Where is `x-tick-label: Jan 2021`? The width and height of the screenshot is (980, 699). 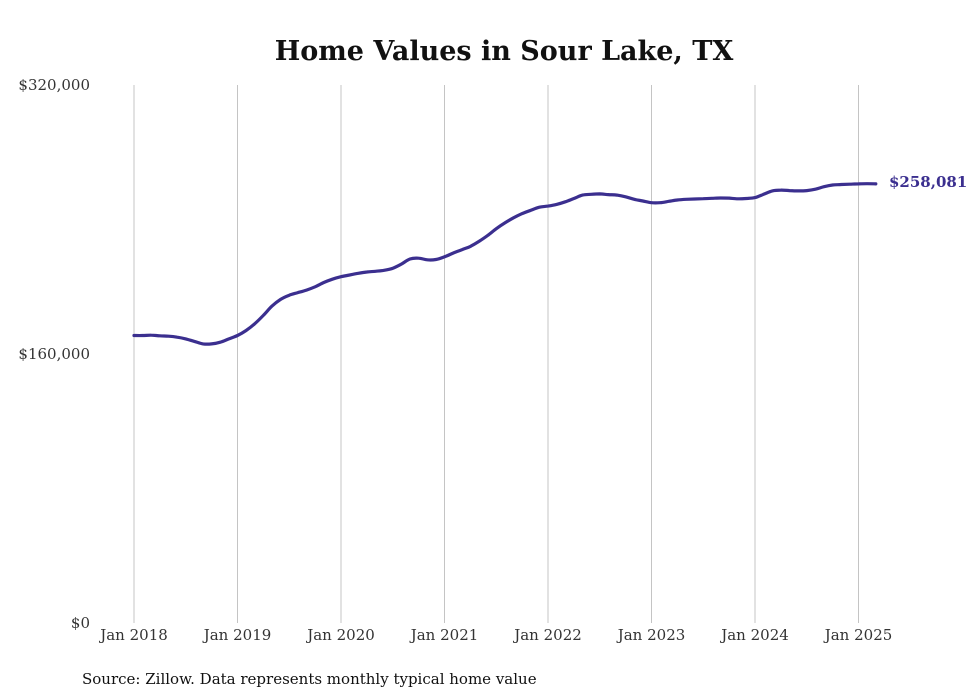 x-tick-label: Jan 2021 is located at coordinates (444, 635).